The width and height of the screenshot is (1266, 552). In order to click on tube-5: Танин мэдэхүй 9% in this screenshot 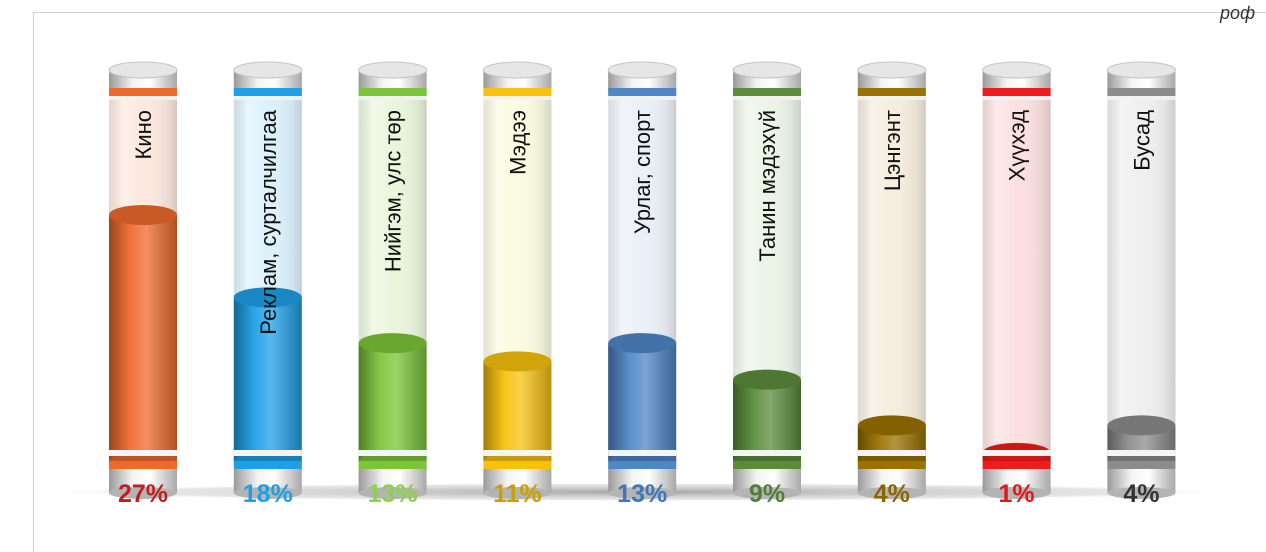, I will do `click(767, 284)`.